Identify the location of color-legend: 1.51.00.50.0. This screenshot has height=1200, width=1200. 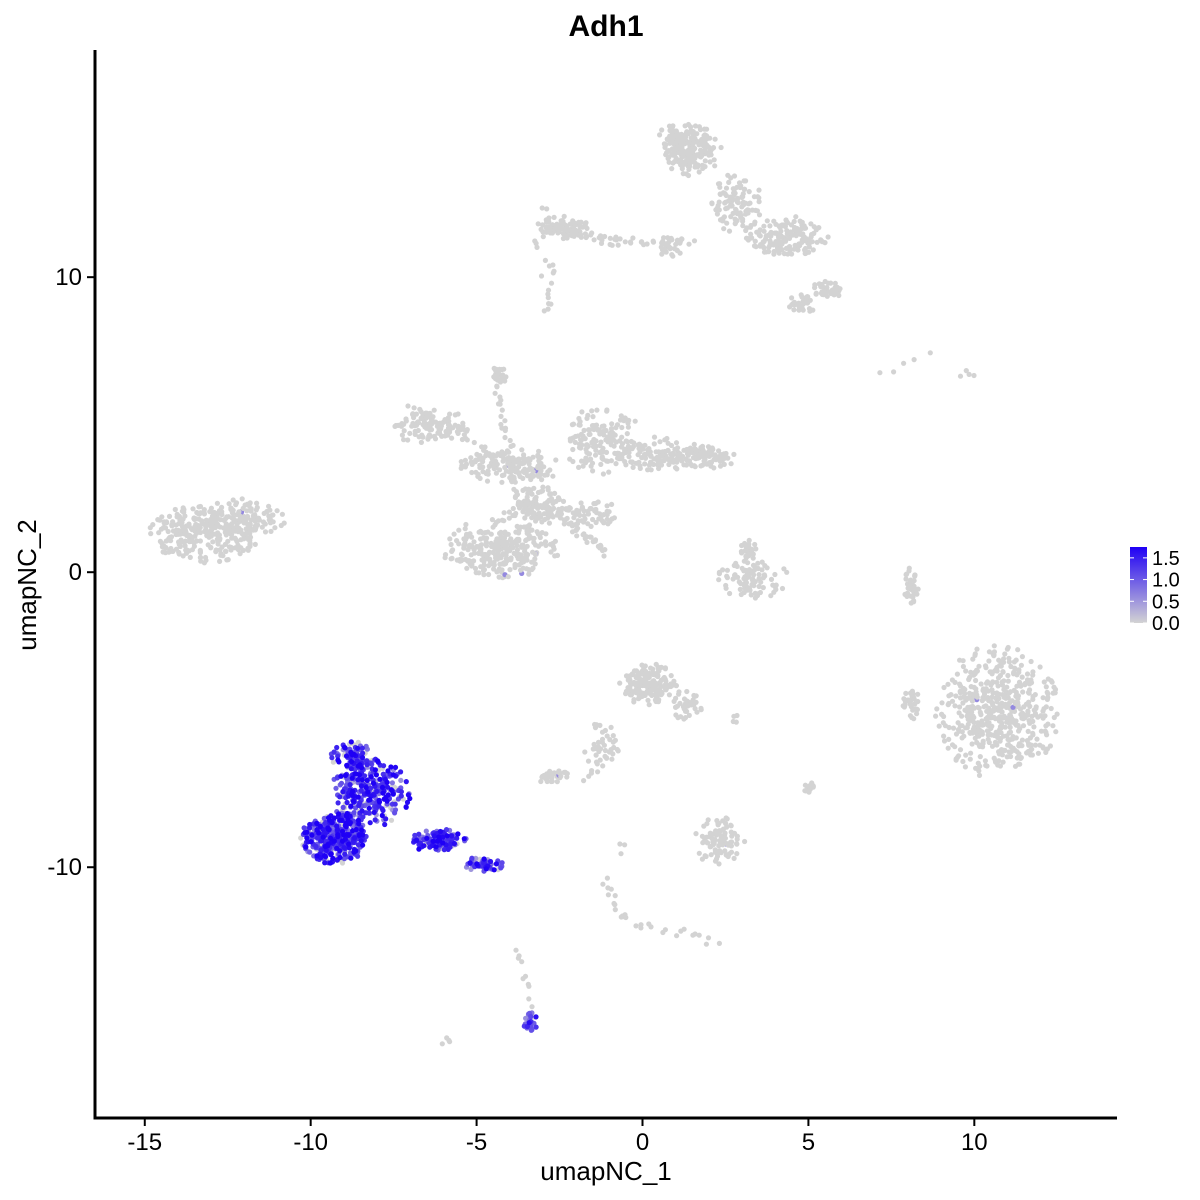
(1155, 591).